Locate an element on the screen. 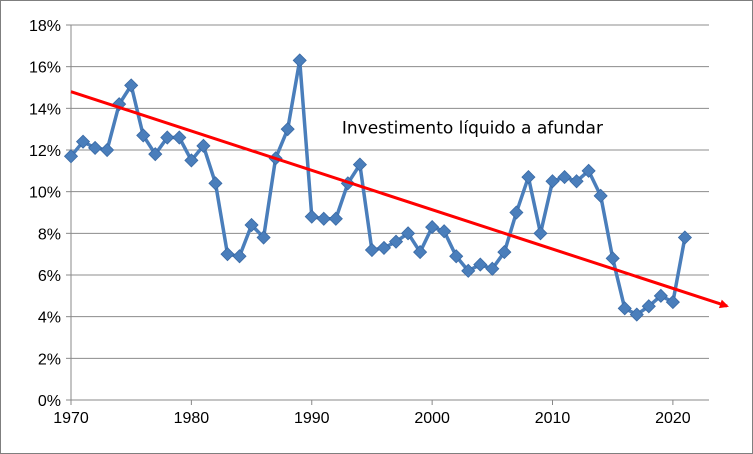  x-tick-label: 2020 is located at coordinates (673, 418).